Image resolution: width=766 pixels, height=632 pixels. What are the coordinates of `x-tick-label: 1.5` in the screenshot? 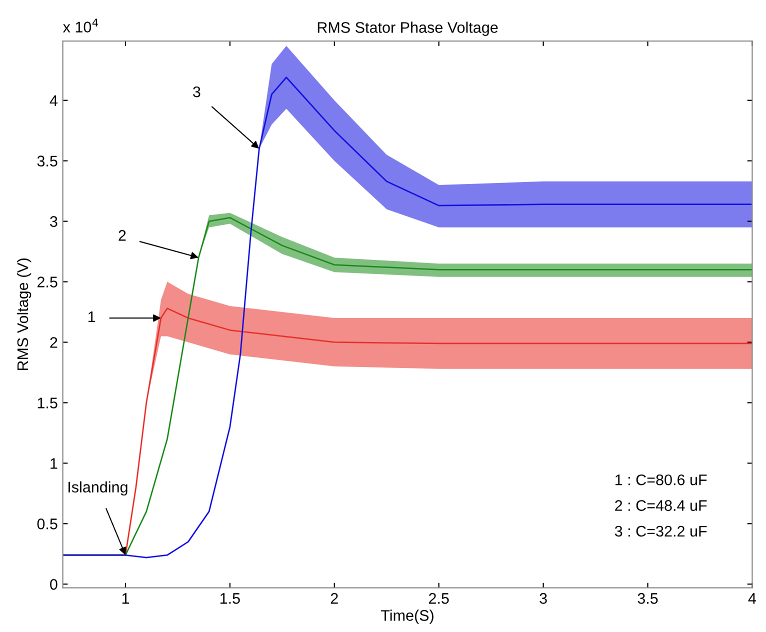 It's located at (230, 598).